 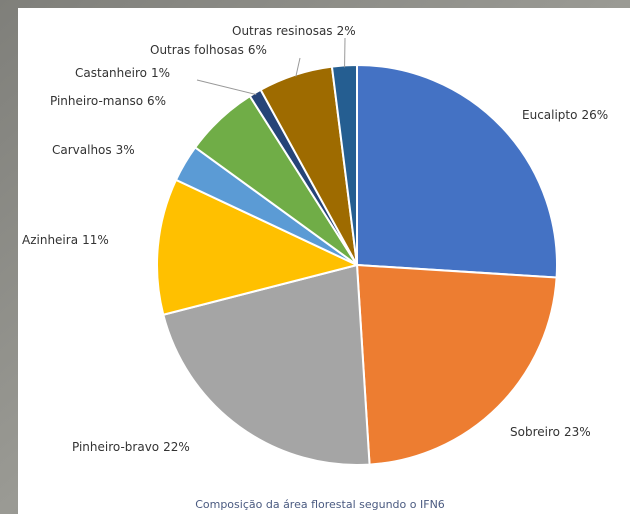 I want to click on value-label: 22%, so click(x=176, y=447).